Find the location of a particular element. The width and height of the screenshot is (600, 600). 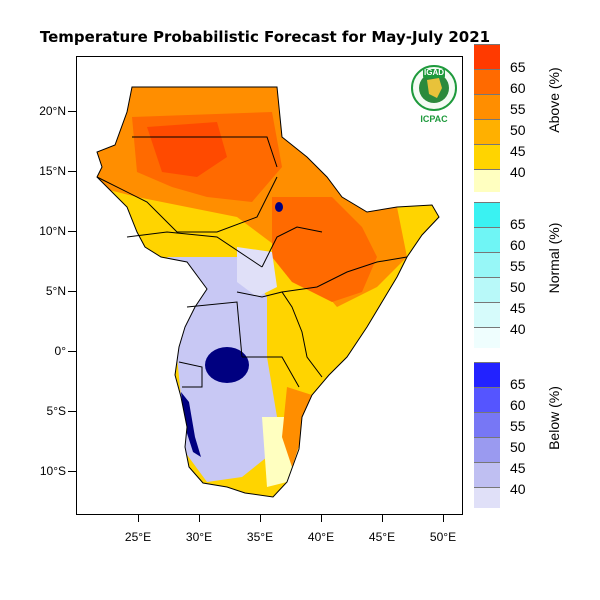

above-label-50: 50 is located at coordinates (518, 130).